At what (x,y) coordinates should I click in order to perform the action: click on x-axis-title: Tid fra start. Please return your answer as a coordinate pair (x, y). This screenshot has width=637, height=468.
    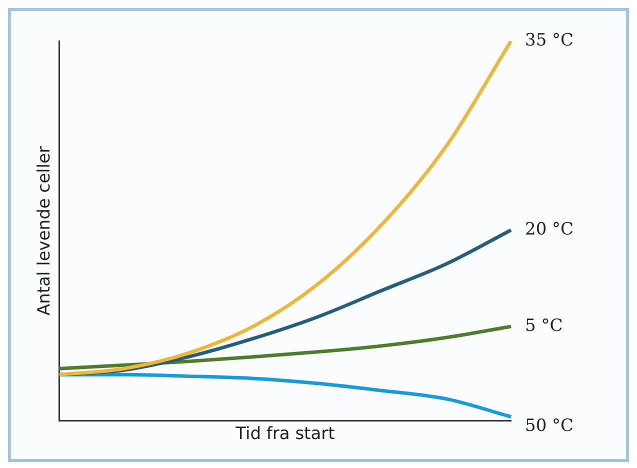
    Looking at the image, I should click on (285, 434).